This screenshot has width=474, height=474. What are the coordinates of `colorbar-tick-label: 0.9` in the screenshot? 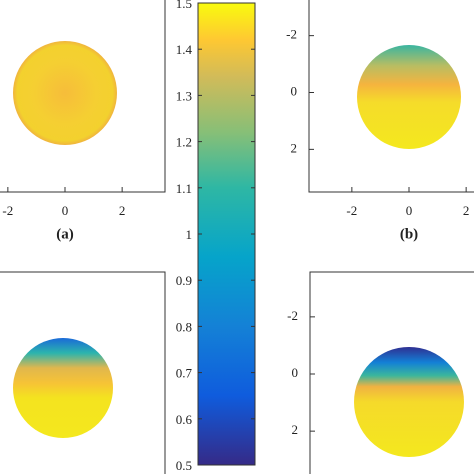 It's located at (184, 280).